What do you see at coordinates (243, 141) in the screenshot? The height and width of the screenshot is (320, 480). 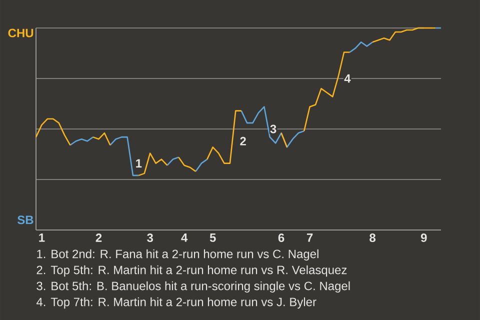 I see `annotation: 2` at bounding box center [243, 141].